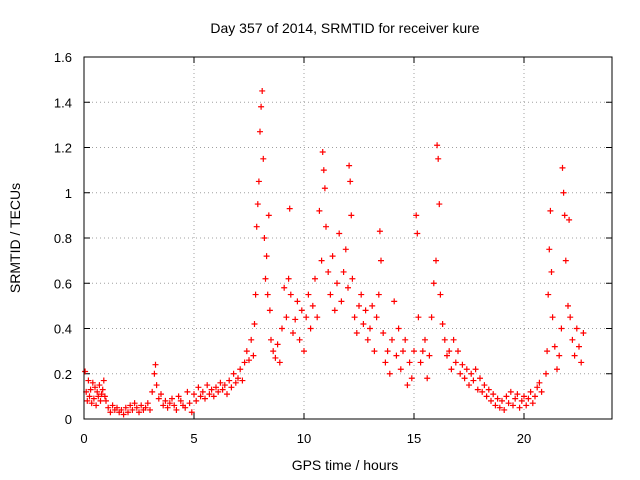  I want to click on y-tick-label: 1.4, so click(63, 102).